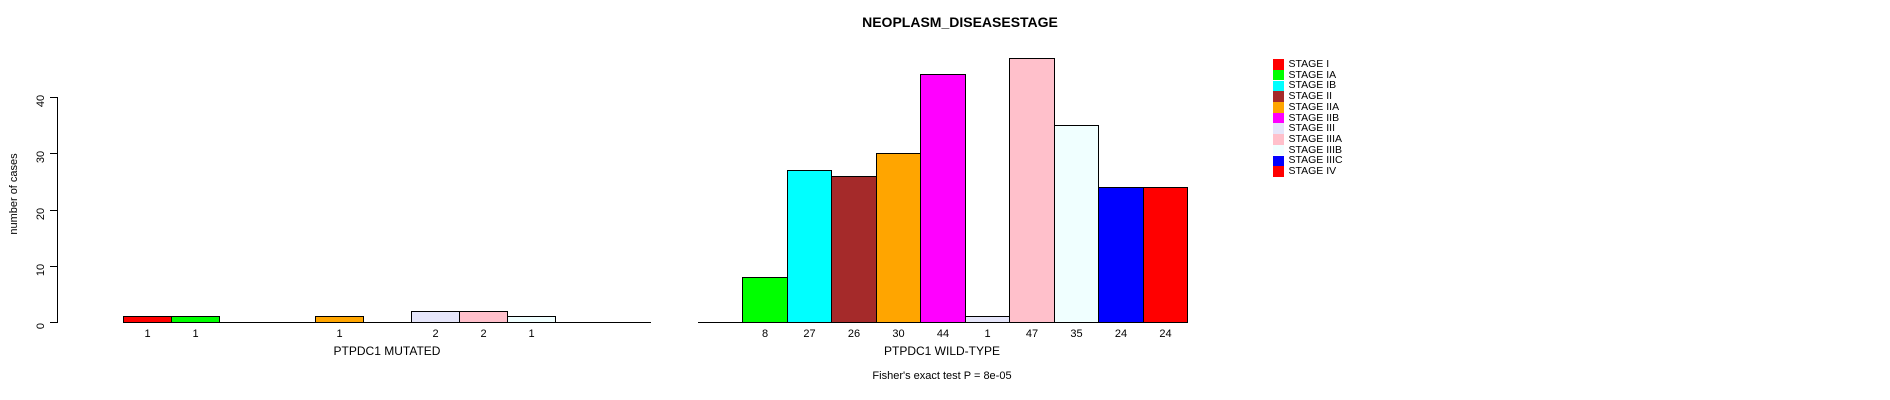 This screenshot has width=1890, height=400. I want to click on legend-item: STAGE IIB, so click(1306, 117).